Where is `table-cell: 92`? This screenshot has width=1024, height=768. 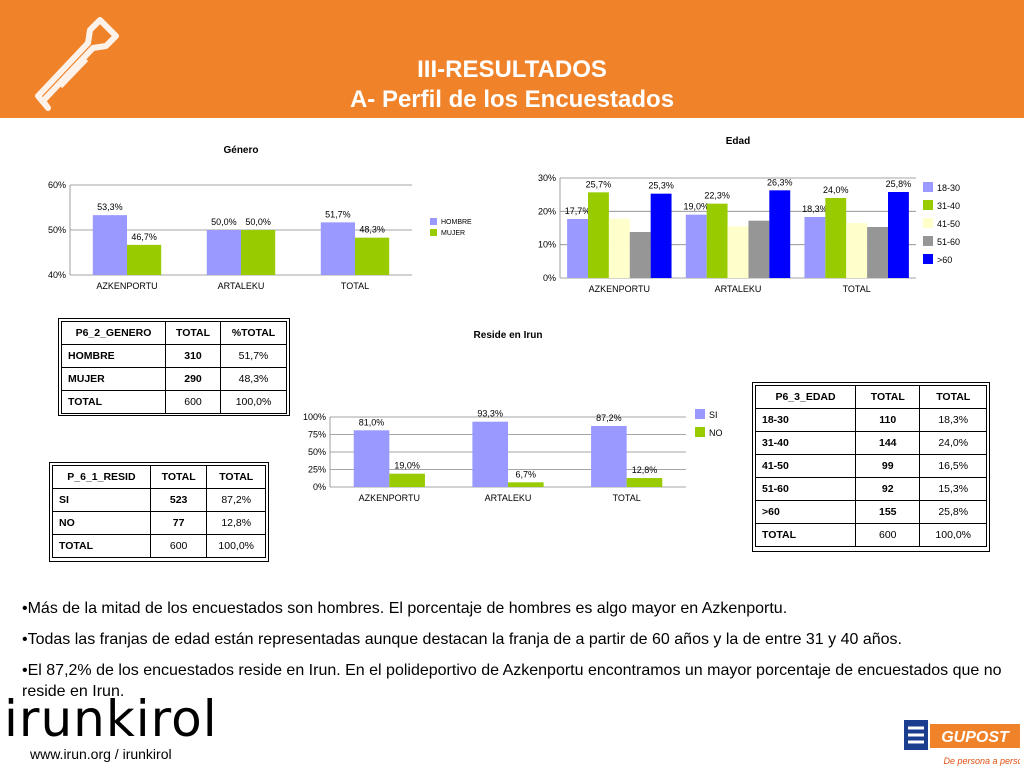
table-cell: 92 is located at coordinates (888, 489).